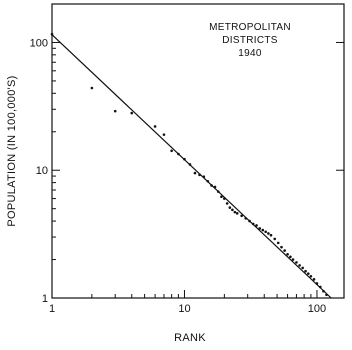  Describe the element at coordinates (12, 150) in the screenshot. I see `y-axis-title: POPULATION (IN 100,000'S)` at that location.